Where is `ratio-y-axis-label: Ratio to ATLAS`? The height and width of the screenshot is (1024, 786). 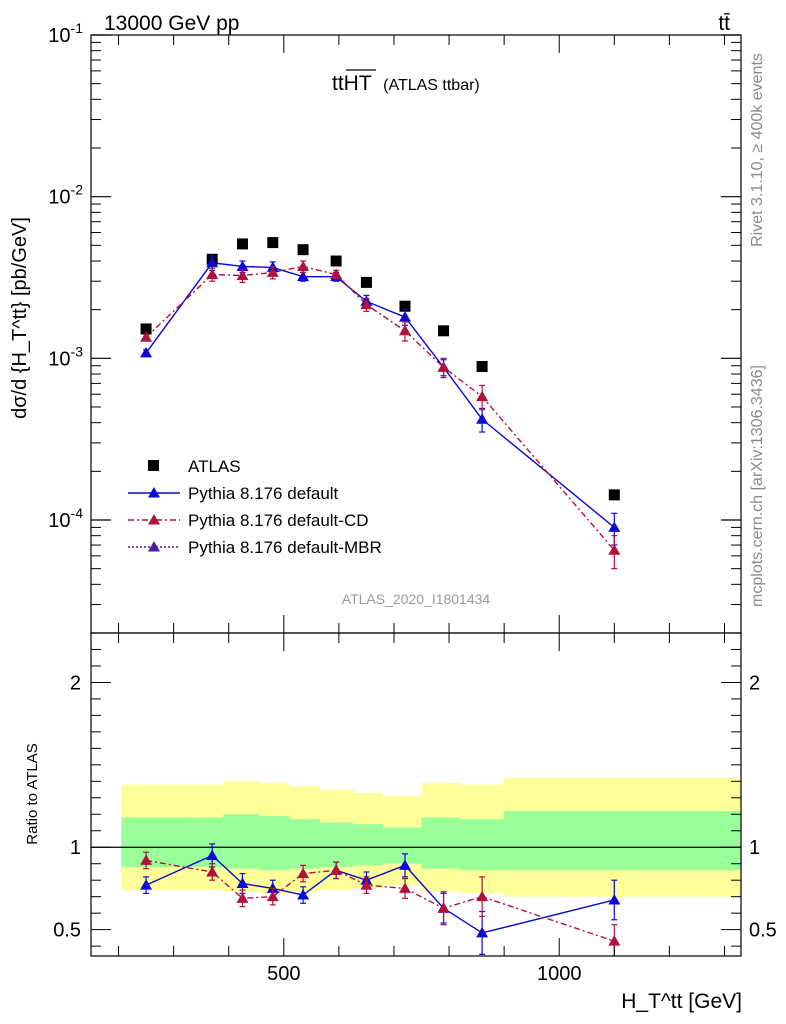
ratio-y-axis-label: Ratio to ATLAS is located at coordinates (32, 793).